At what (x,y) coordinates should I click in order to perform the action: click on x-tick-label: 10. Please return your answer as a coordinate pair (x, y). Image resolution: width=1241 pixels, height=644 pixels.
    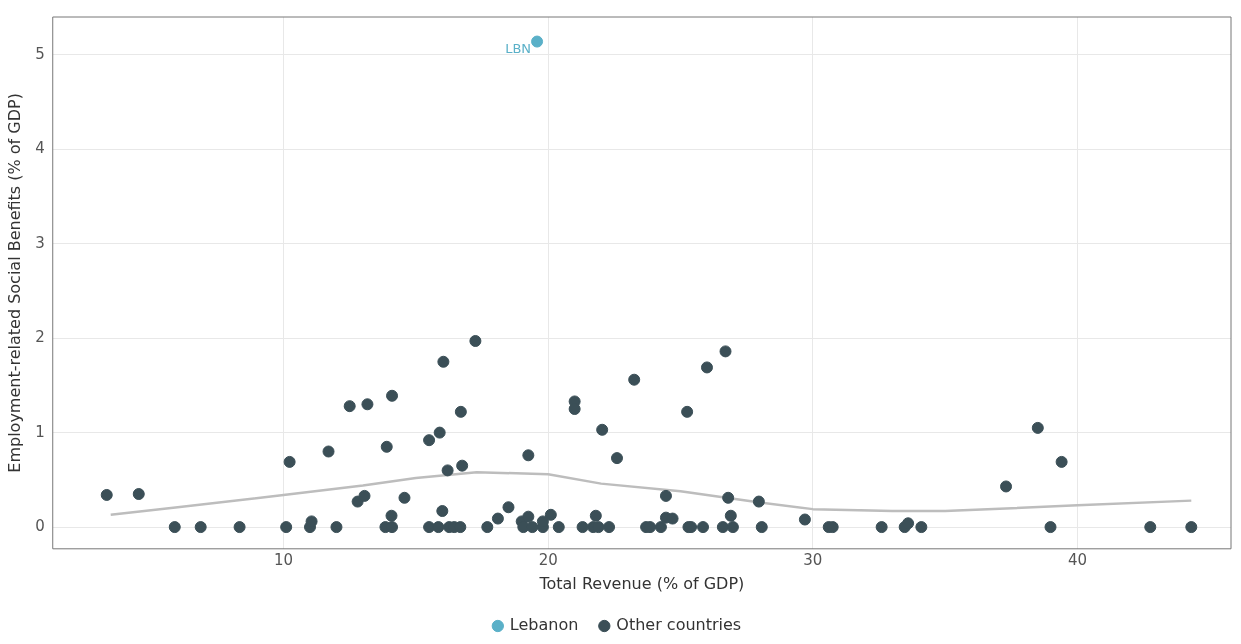
    Looking at the image, I should click on (283, 559).